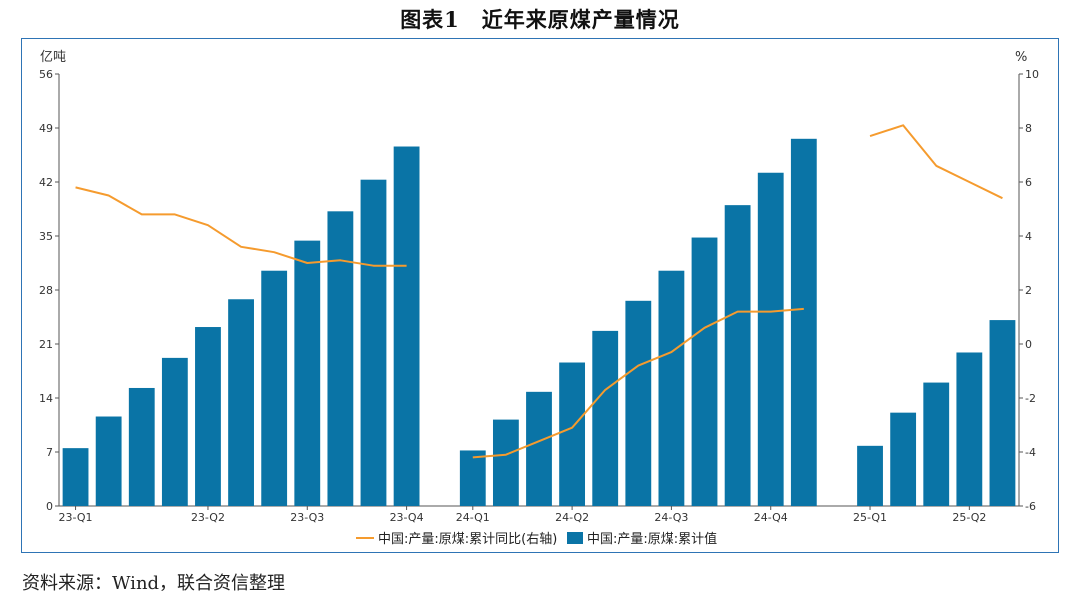 Image resolution: width=1080 pixels, height=599 pixels. I want to click on left-tick-label: 21, so click(46, 344).